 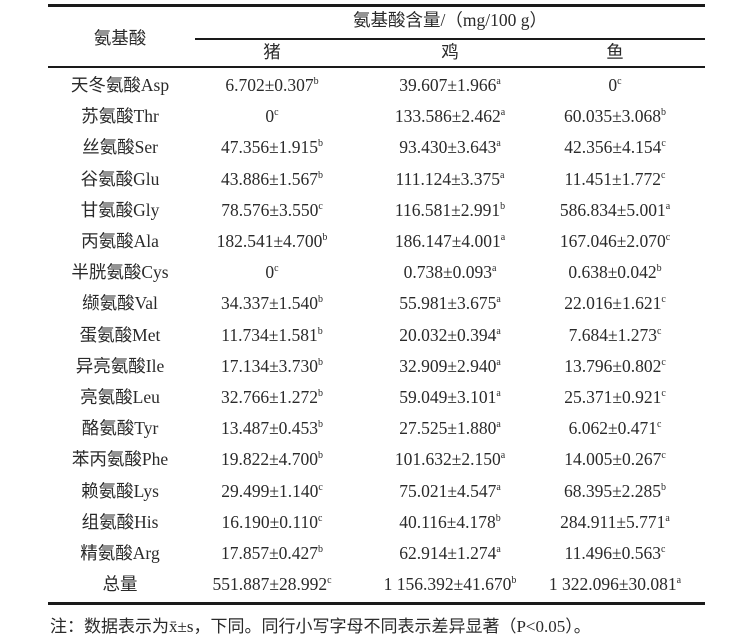 I want to click on cell-value: 0.638±0.042, so click(x=612, y=272).